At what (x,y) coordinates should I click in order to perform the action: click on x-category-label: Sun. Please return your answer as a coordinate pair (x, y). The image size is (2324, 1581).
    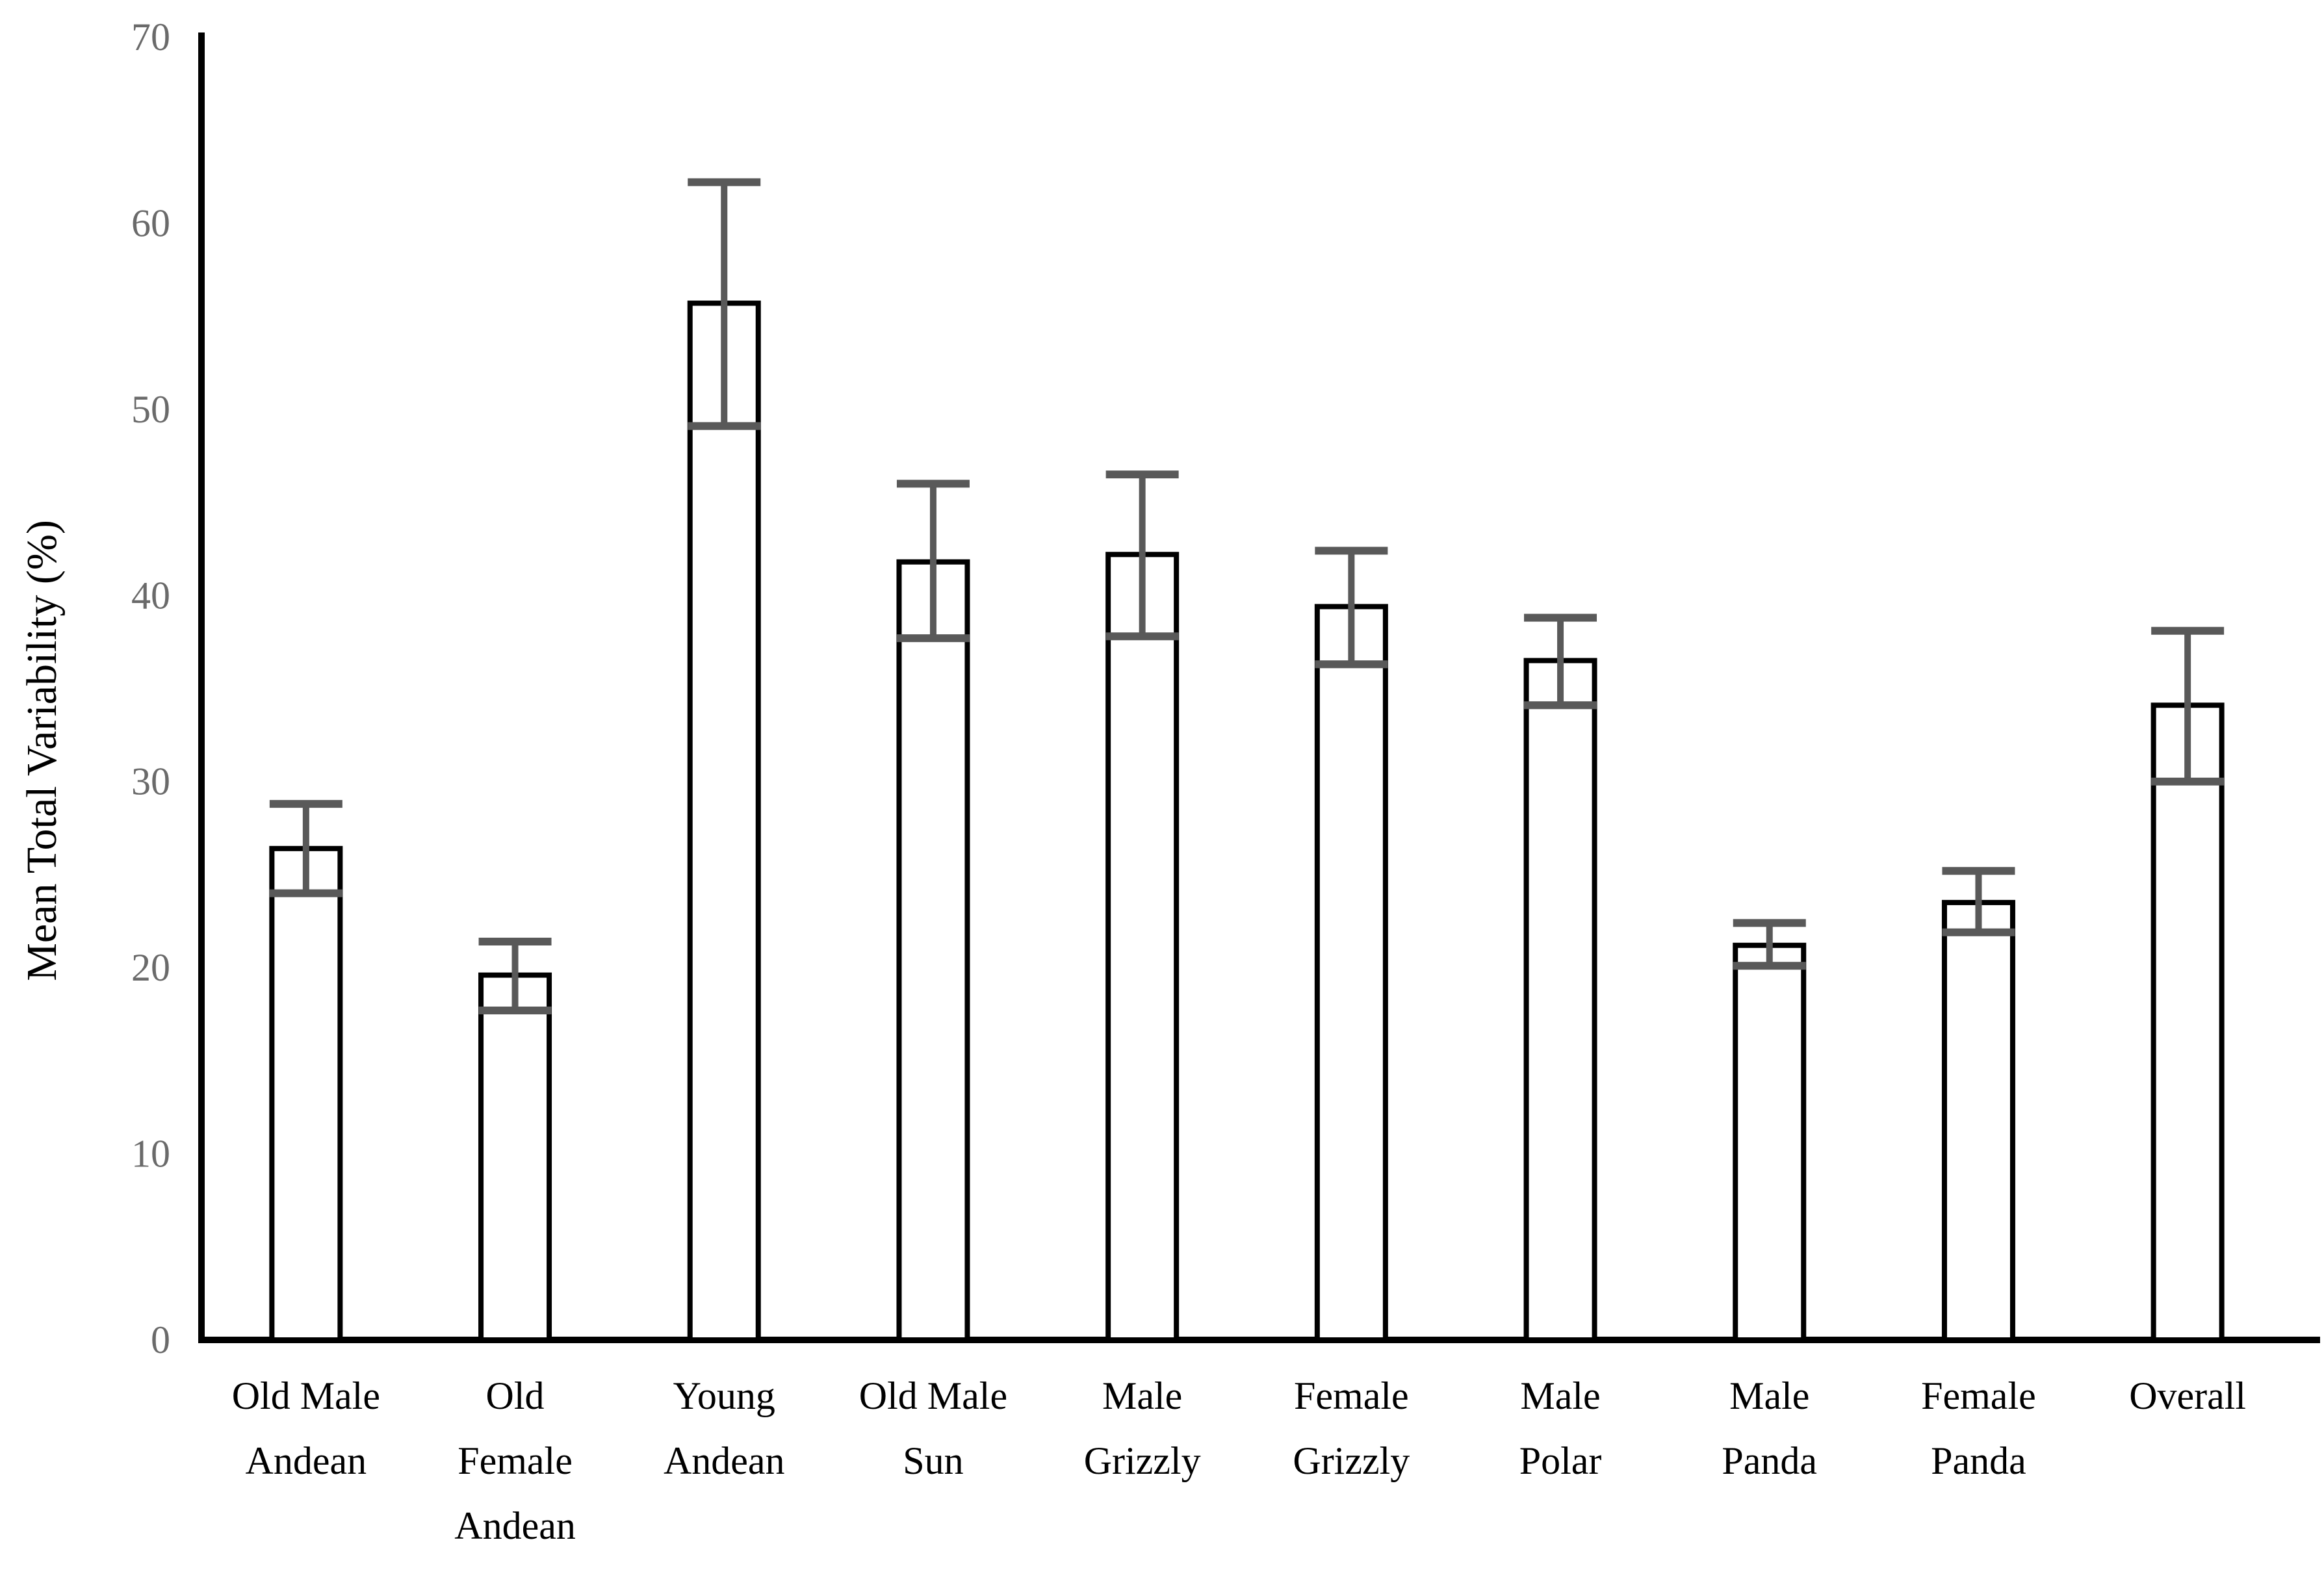
    Looking at the image, I should click on (933, 1460).